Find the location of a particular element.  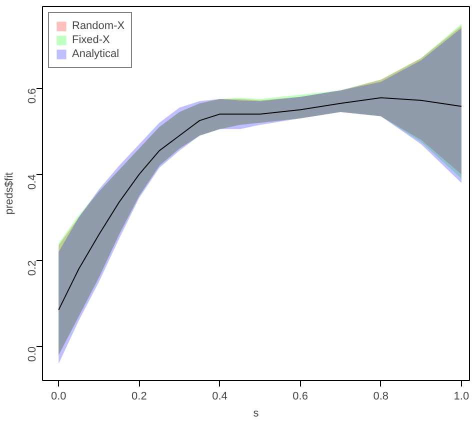

x-tick-label: 0.4 is located at coordinates (220, 396).